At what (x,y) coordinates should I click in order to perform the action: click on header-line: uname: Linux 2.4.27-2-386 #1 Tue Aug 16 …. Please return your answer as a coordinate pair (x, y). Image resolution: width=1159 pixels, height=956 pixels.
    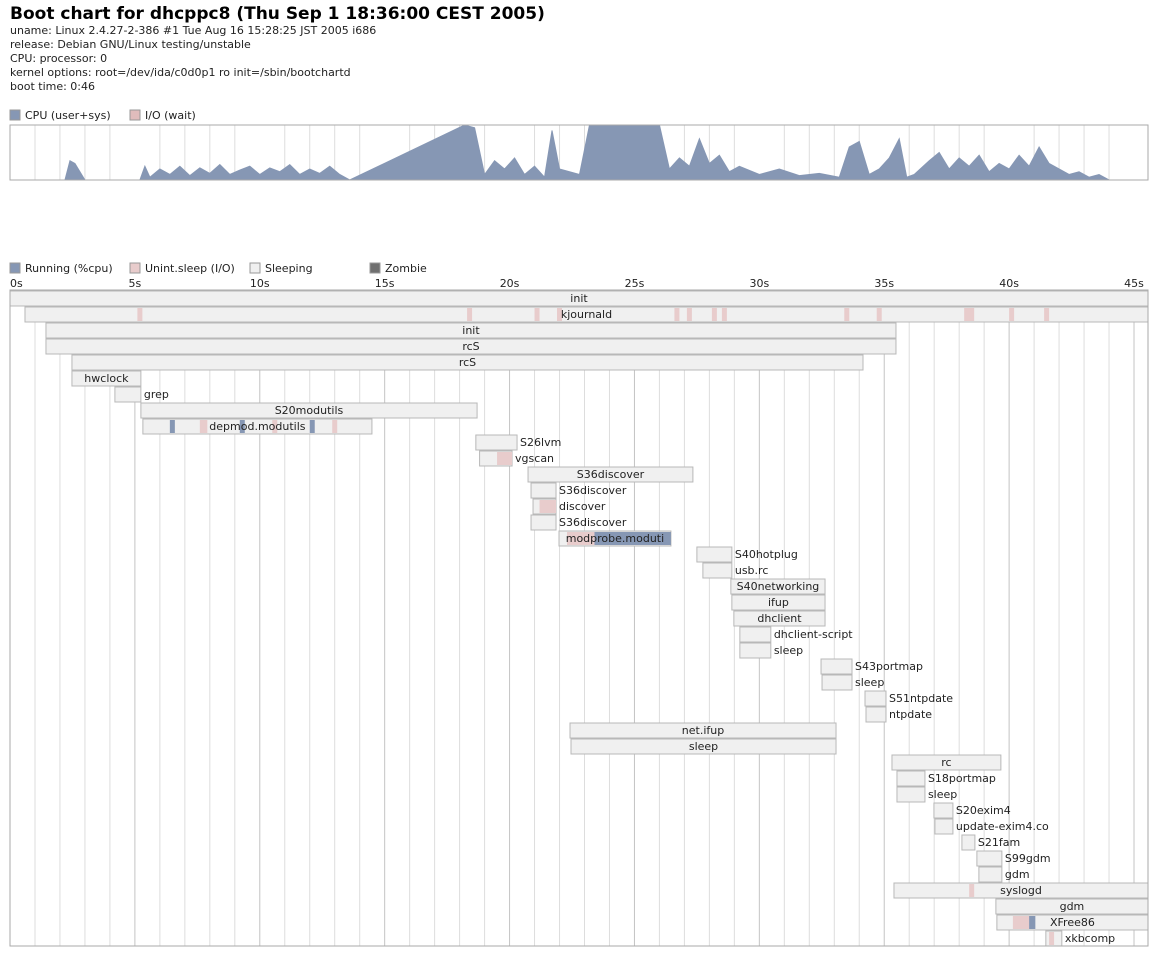
    Looking at the image, I should click on (193, 30).